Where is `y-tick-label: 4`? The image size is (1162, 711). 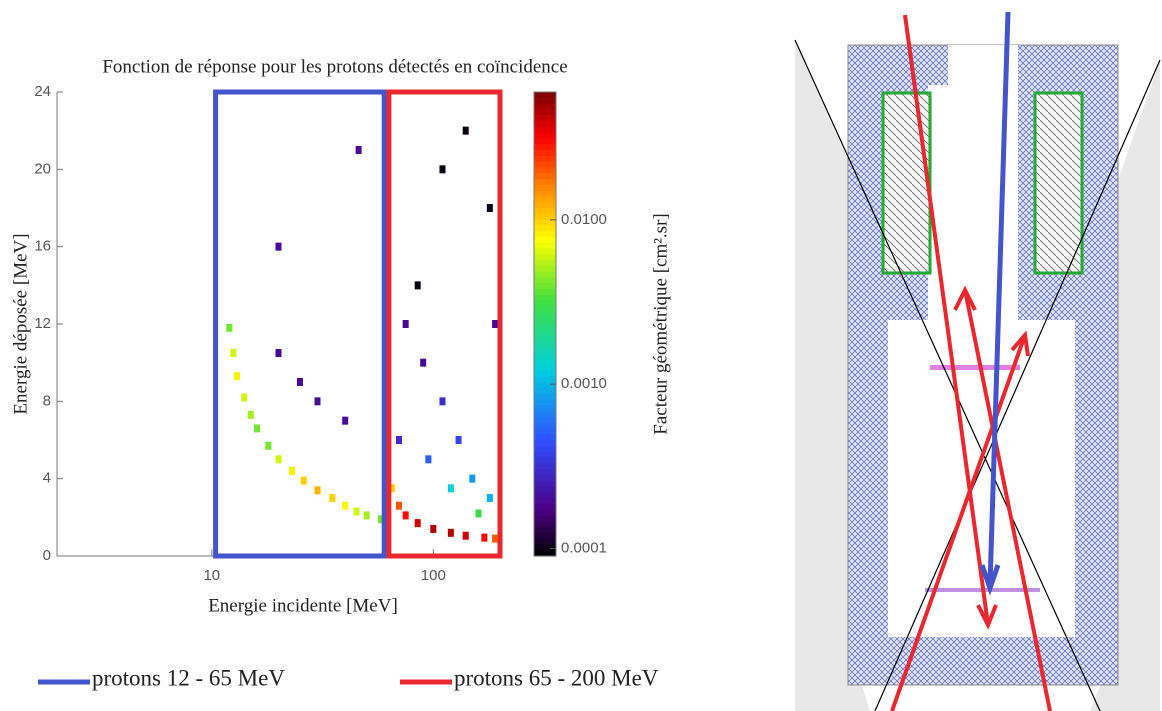
y-tick-label: 4 is located at coordinates (47, 478).